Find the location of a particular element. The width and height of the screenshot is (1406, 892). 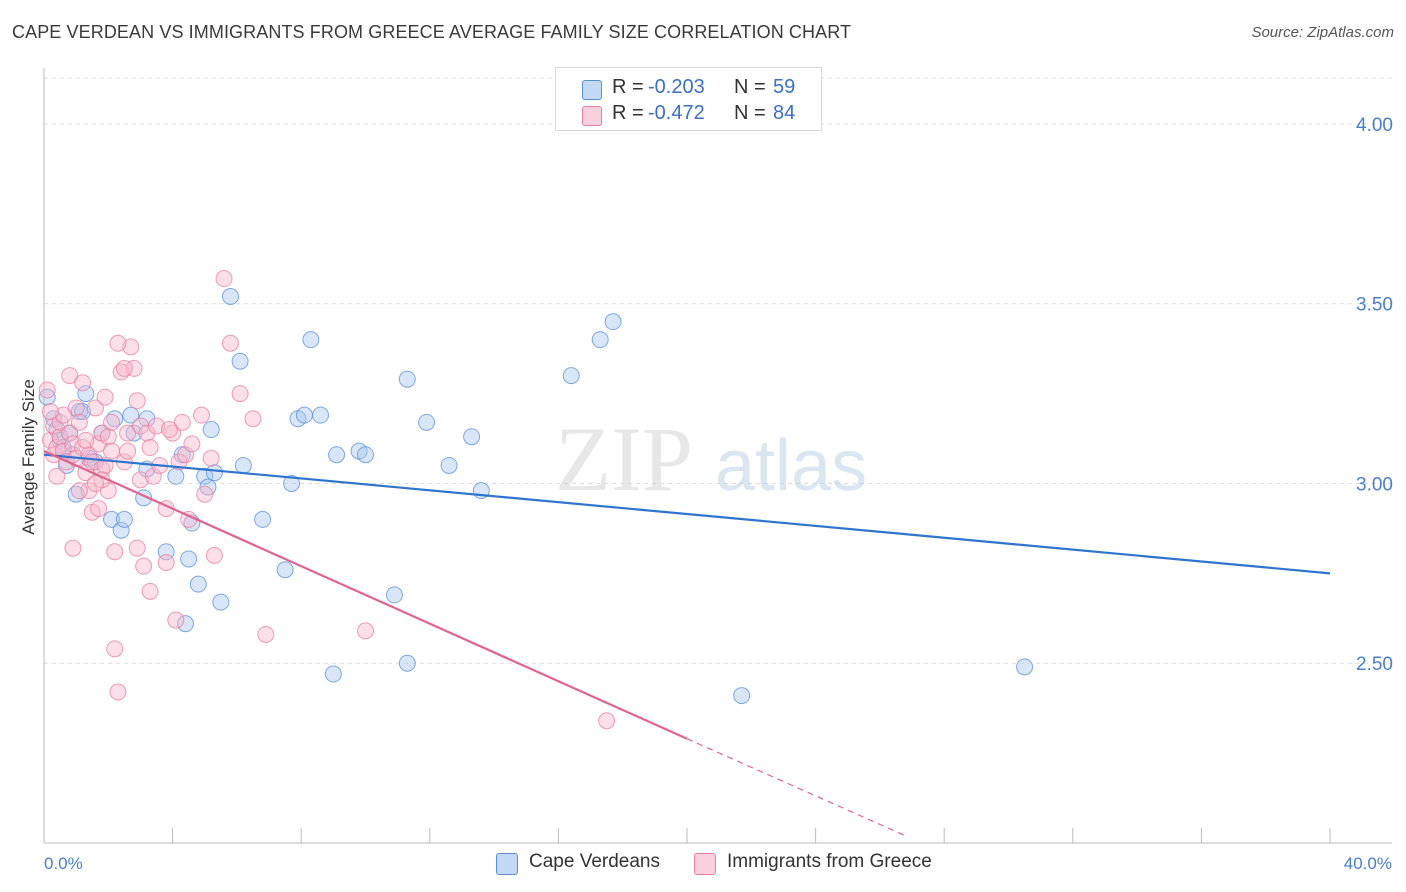

legend-n-label: N = is located at coordinates (750, 113).